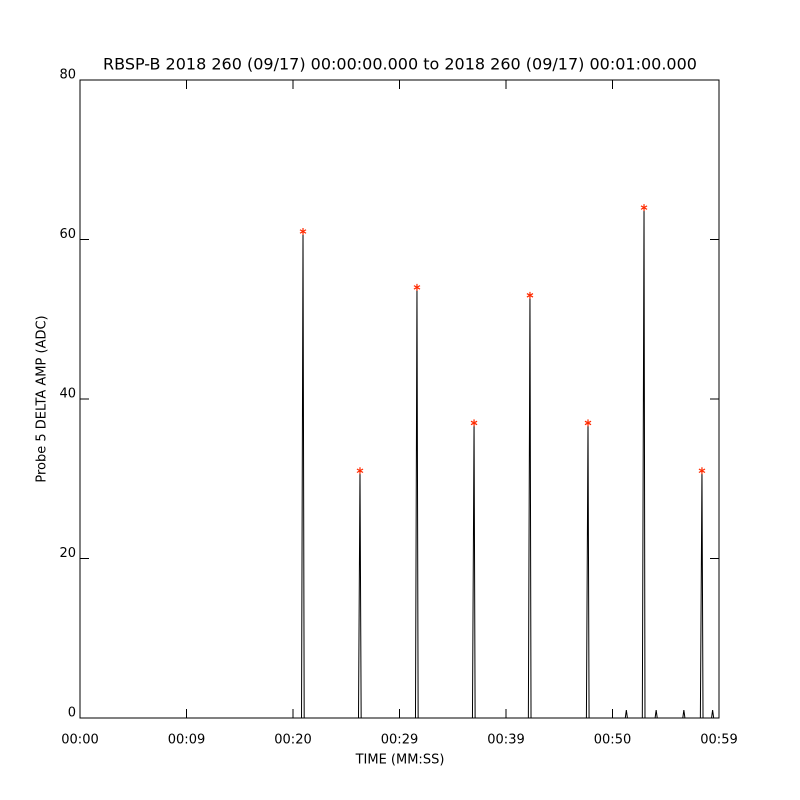 This screenshot has height=800, width=800. What do you see at coordinates (67, 75) in the screenshot?
I see `y-tick-label: 80` at bounding box center [67, 75].